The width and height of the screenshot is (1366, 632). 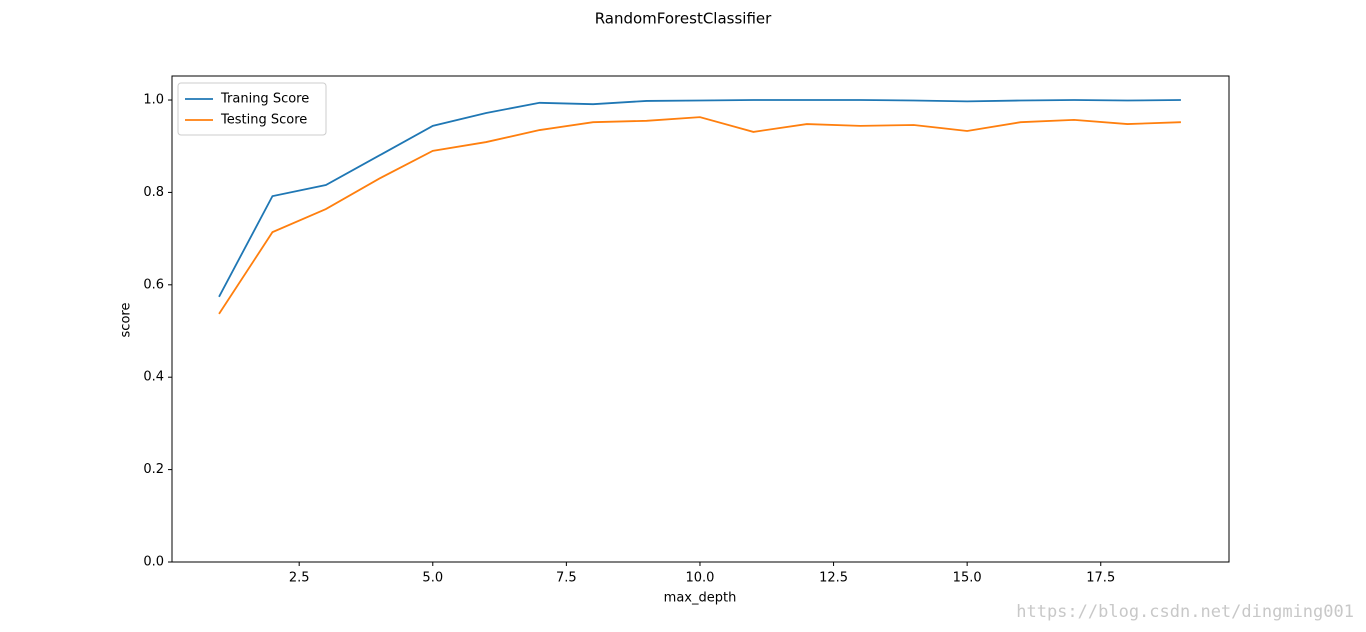 I want to click on y-tick-label: 1.0, so click(x=153, y=100).